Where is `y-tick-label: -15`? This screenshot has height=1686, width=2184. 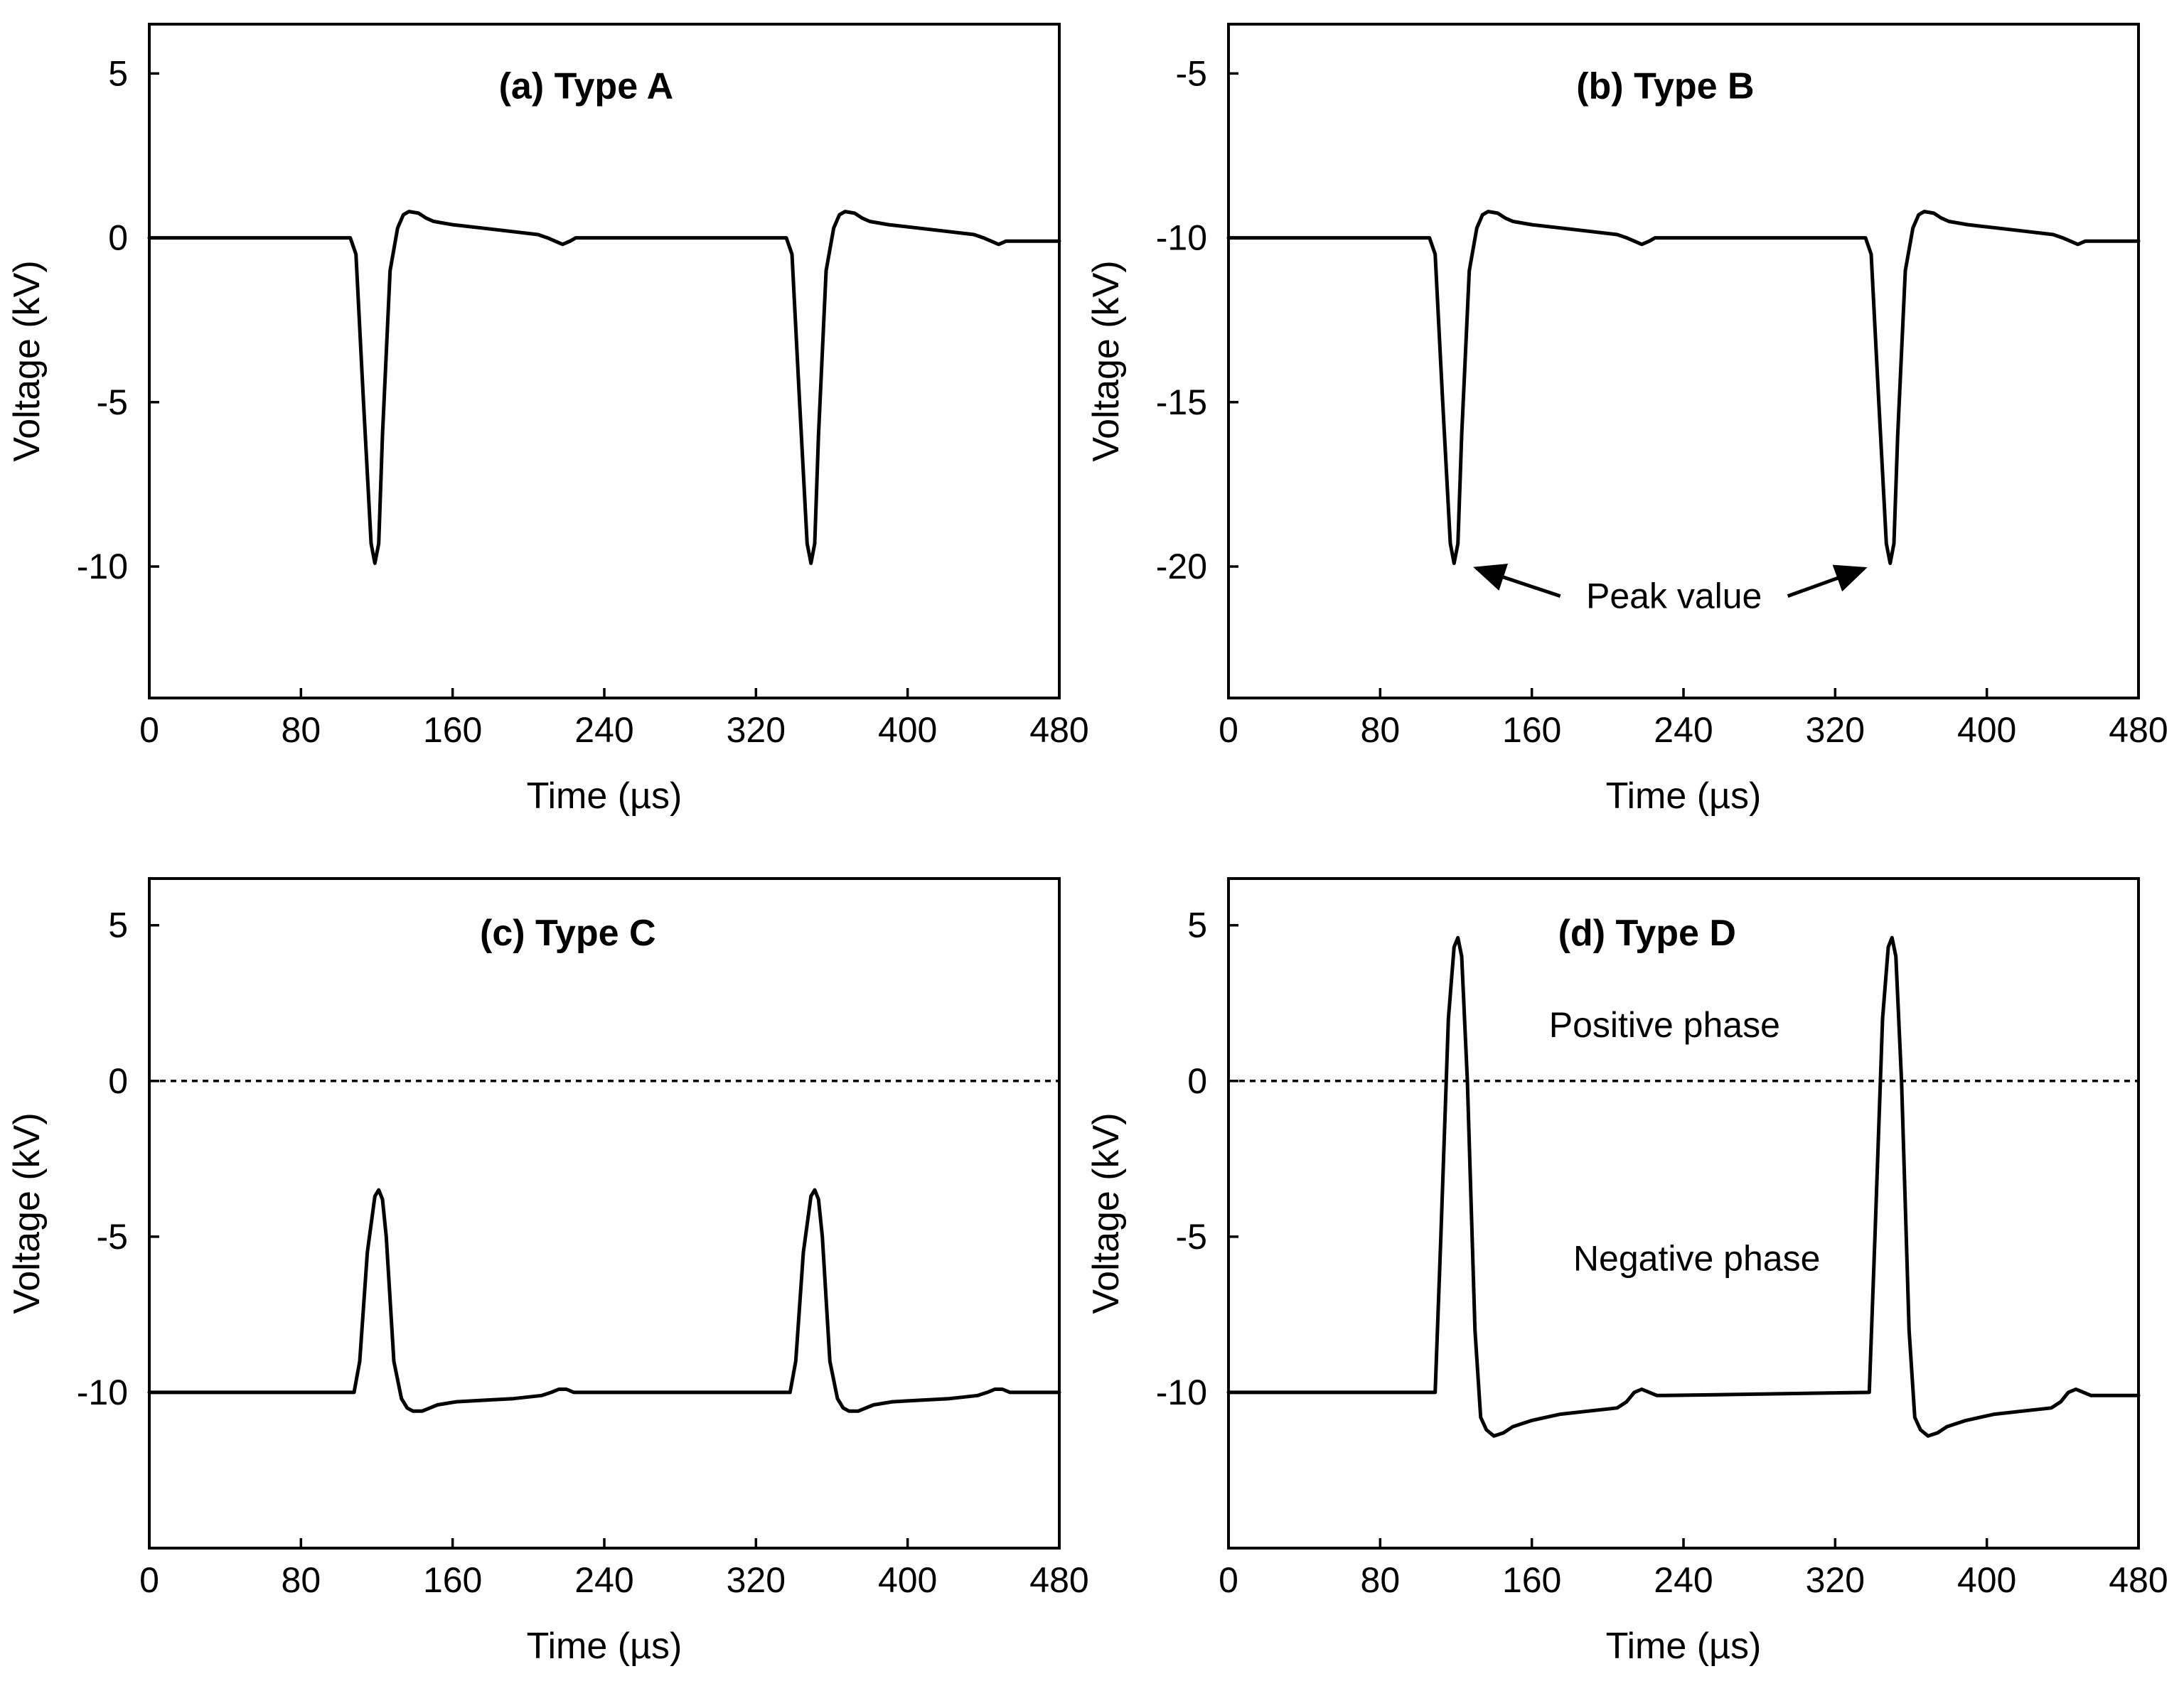
y-tick-label: -15 is located at coordinates (1182, 402).